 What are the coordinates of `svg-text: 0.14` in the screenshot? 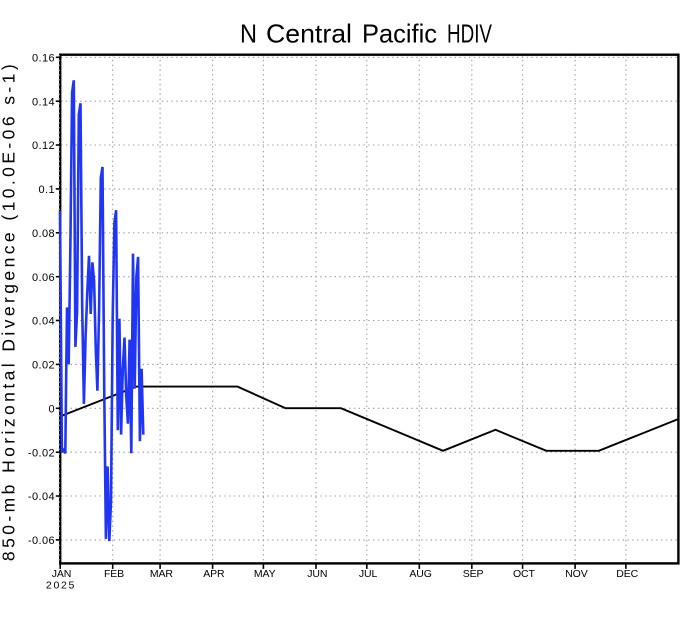 It's located at (43, 102).